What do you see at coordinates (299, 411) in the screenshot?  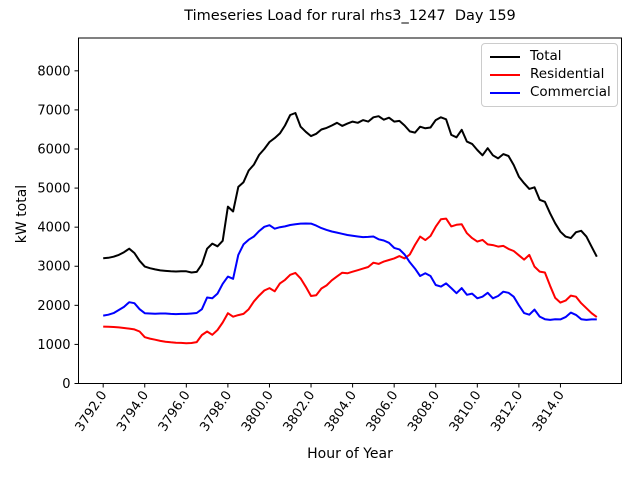 I see `x-tick-label: 3802.0` at bounding box center [299, 411].